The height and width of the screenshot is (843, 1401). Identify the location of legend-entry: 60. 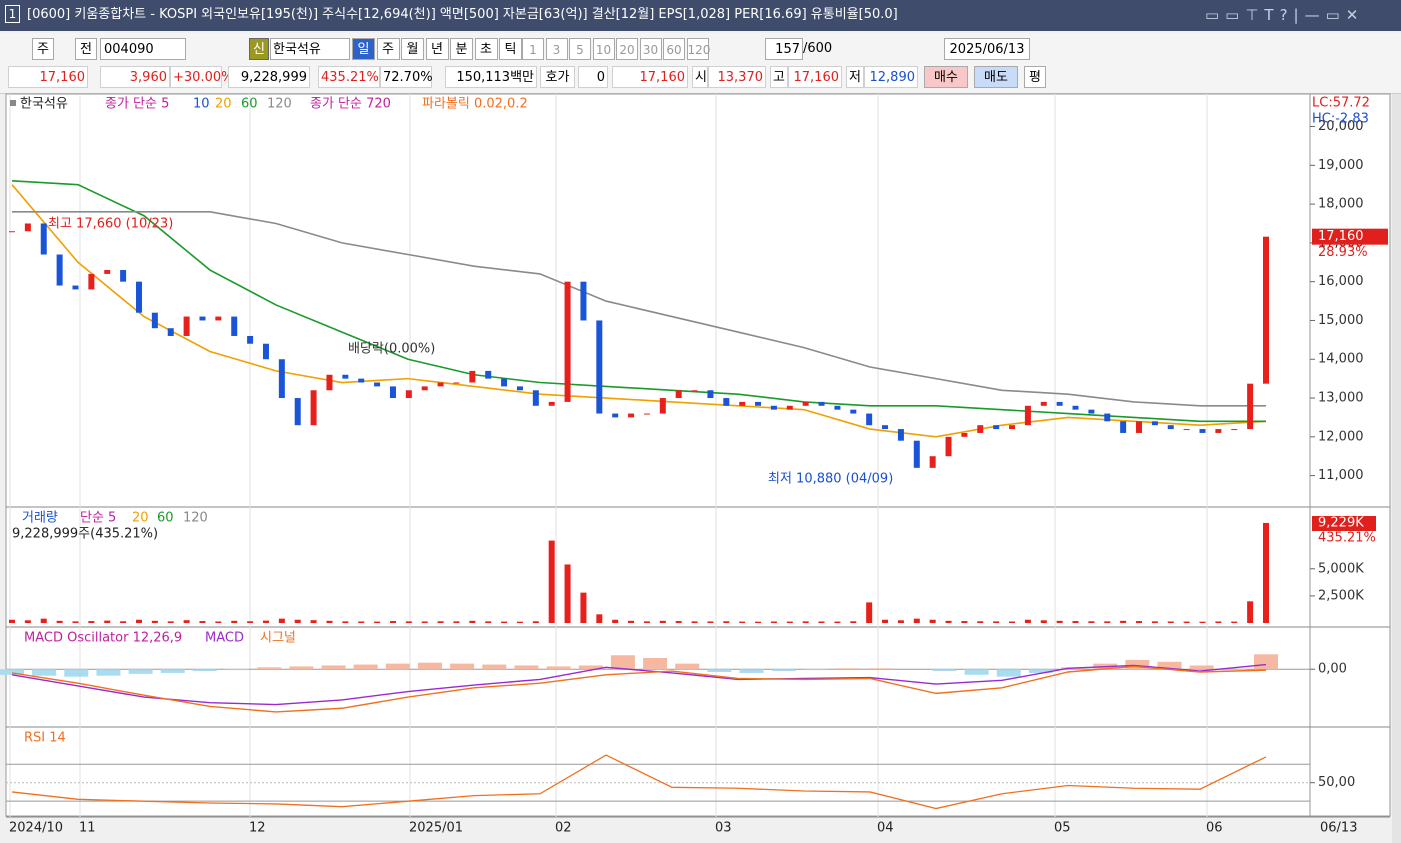
(249, 104).